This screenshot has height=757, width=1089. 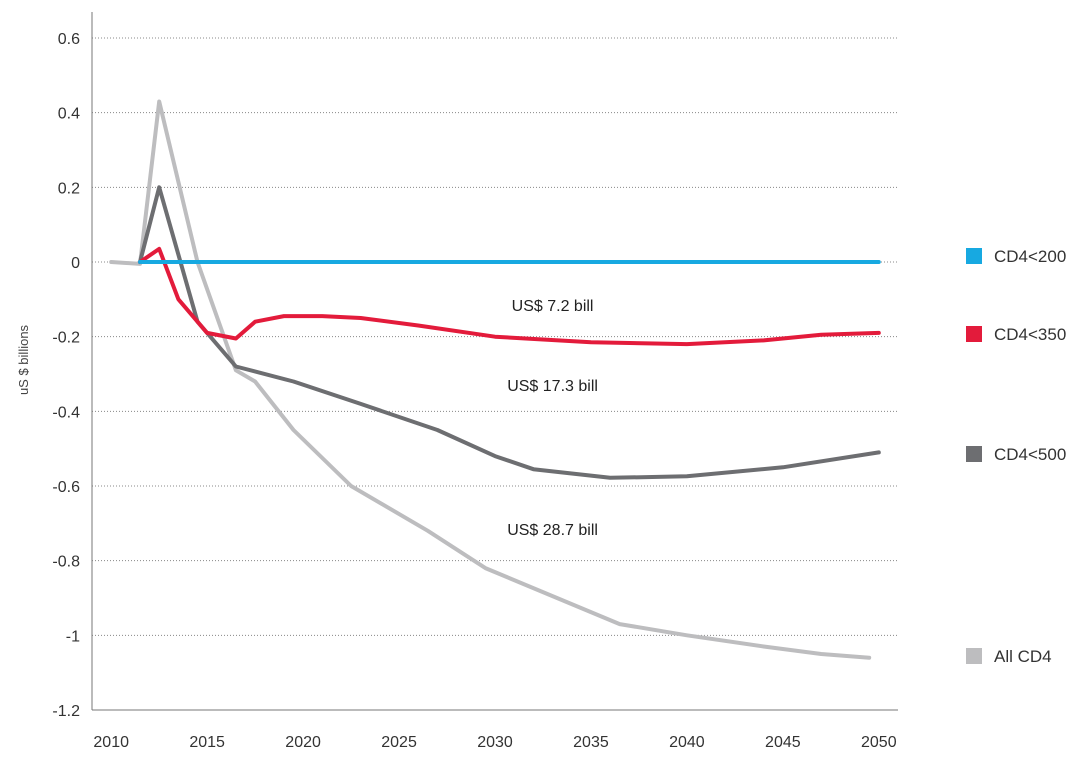 I want to click on y-tick-label: 0.6, so click(x=69, y=39).